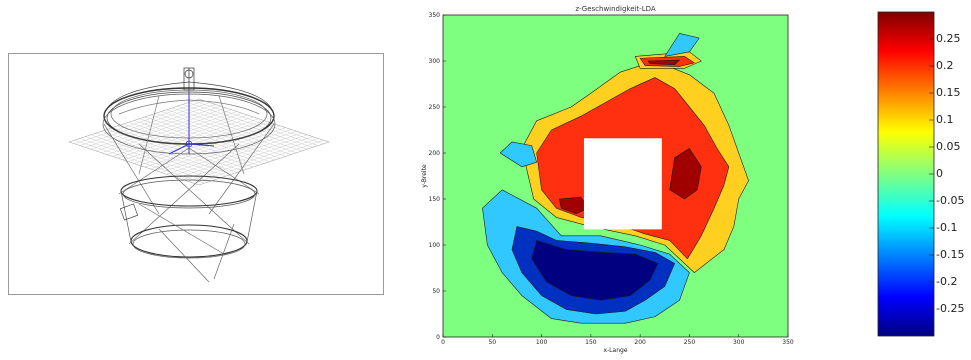 The width and height of the screenshot is (971, 360). Describe the element at coordinates (948, 38) in the screenshot. I see `colorbar-tick-label: 0.25` at that location.